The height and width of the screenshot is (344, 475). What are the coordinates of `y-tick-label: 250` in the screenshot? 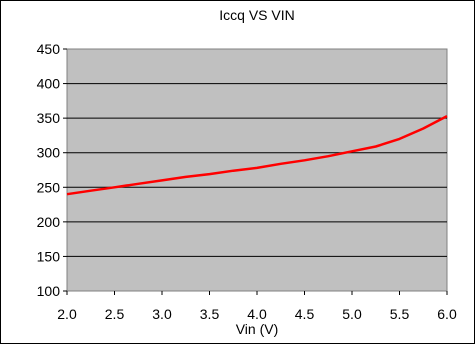 It's located at (49, 187).